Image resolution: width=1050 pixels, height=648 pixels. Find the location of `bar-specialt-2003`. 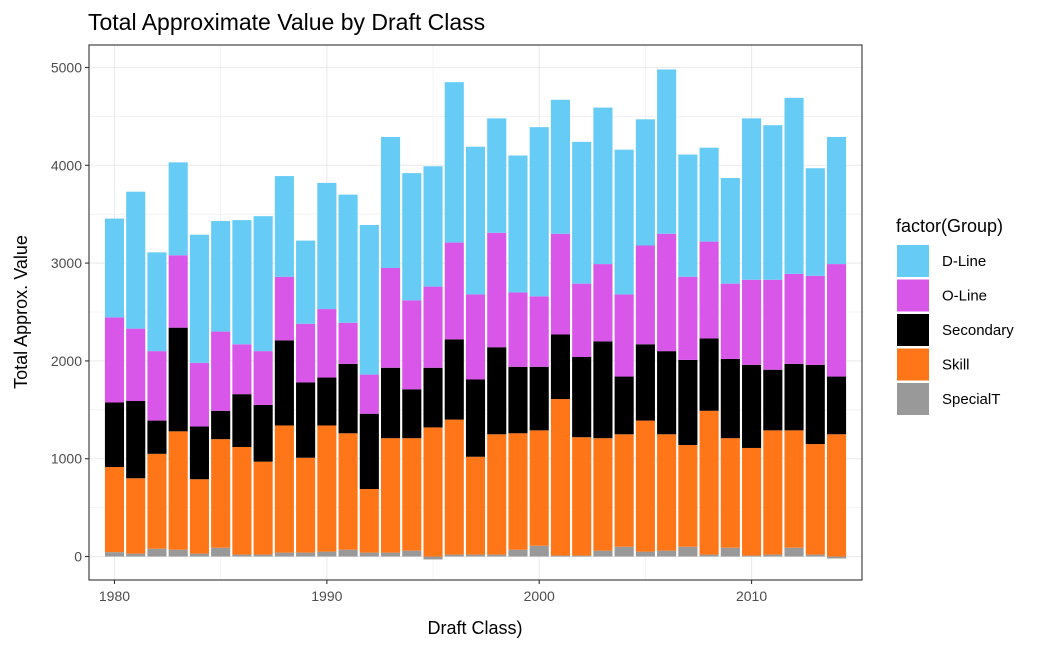

bar-specialt-2003 is located at coordinates (603, 553).